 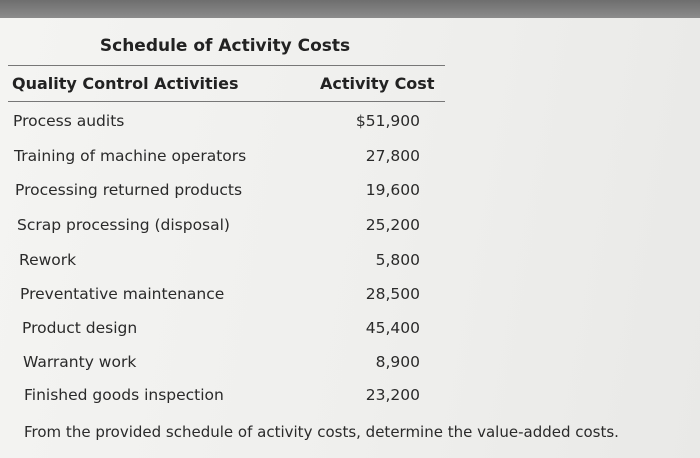 What do you see at coordinates (125, 83) in the screenshot?
I see `column-header-activities: Quality Control Activities` at bounding box center [125, 83].